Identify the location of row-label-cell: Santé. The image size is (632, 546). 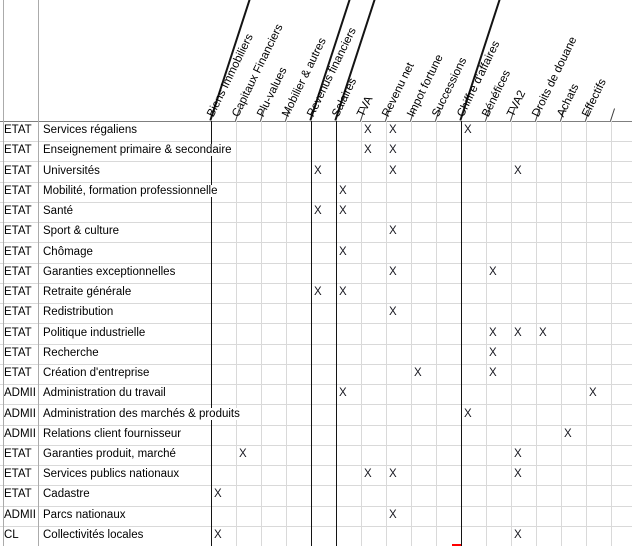
(60, 211).